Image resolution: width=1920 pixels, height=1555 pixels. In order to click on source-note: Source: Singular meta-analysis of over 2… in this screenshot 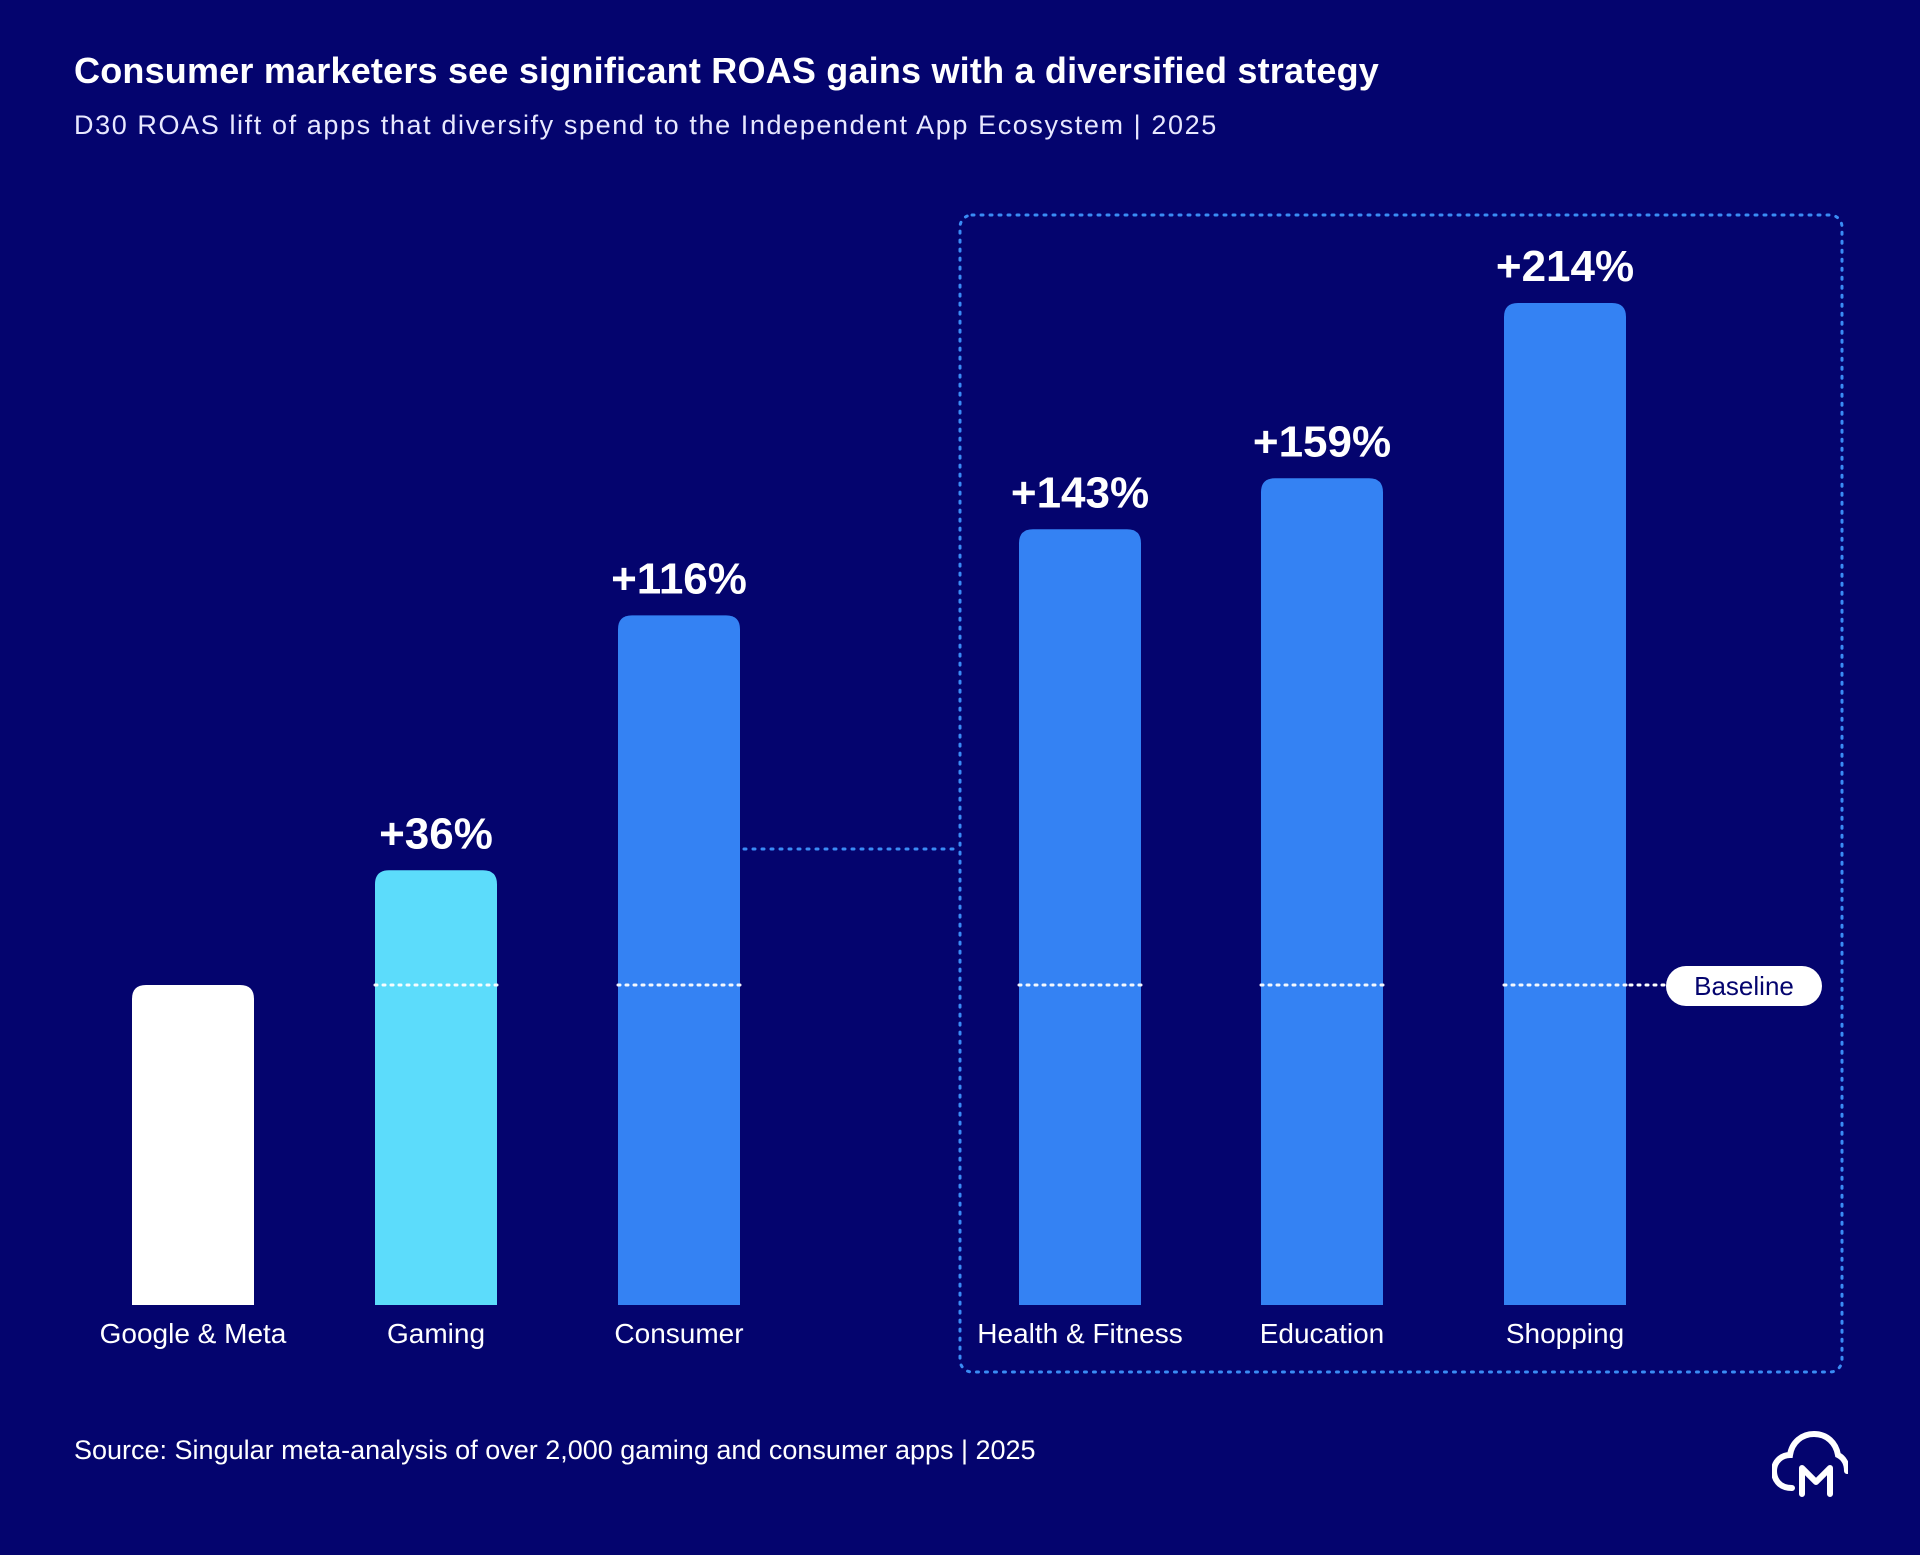, I will do `click(555, 1450)`.